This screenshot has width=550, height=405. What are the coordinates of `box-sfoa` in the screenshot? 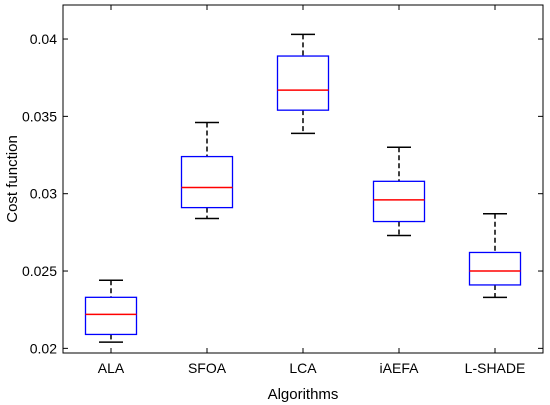 It's located at (207, 170).